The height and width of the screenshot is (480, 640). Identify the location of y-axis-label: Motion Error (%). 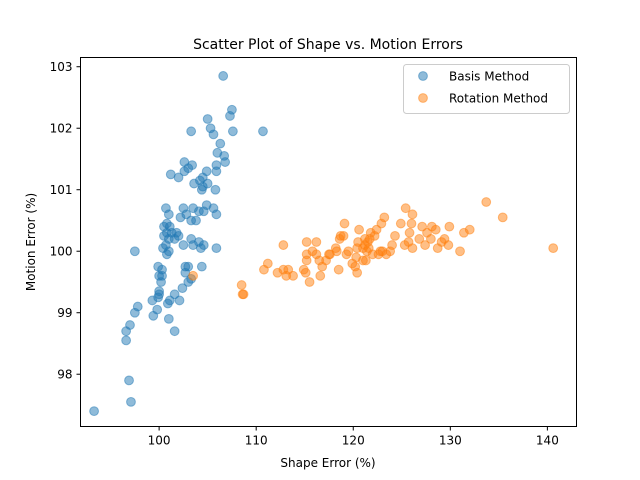
(31, 242).